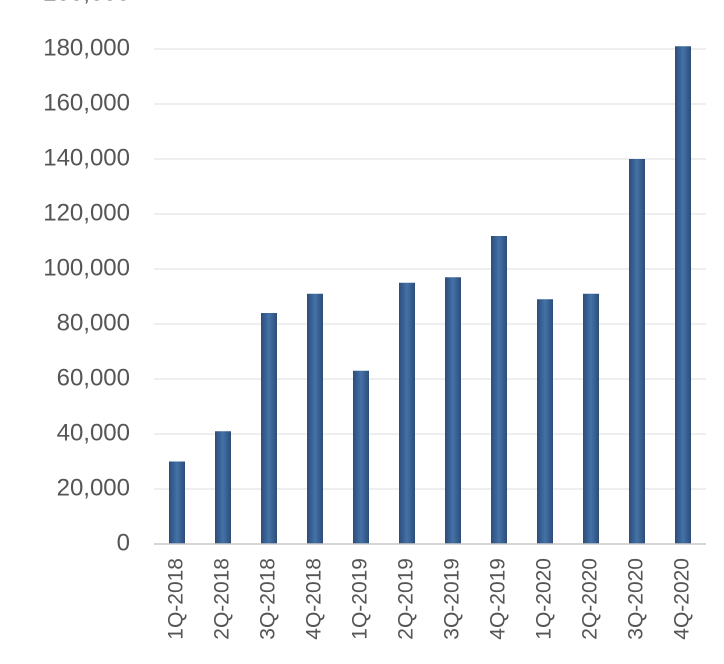  What do you see at coordinates (544, 599) in the screenshot?
I see `x-tick-label: 1Q-2020` at bounding box center [544, 599].